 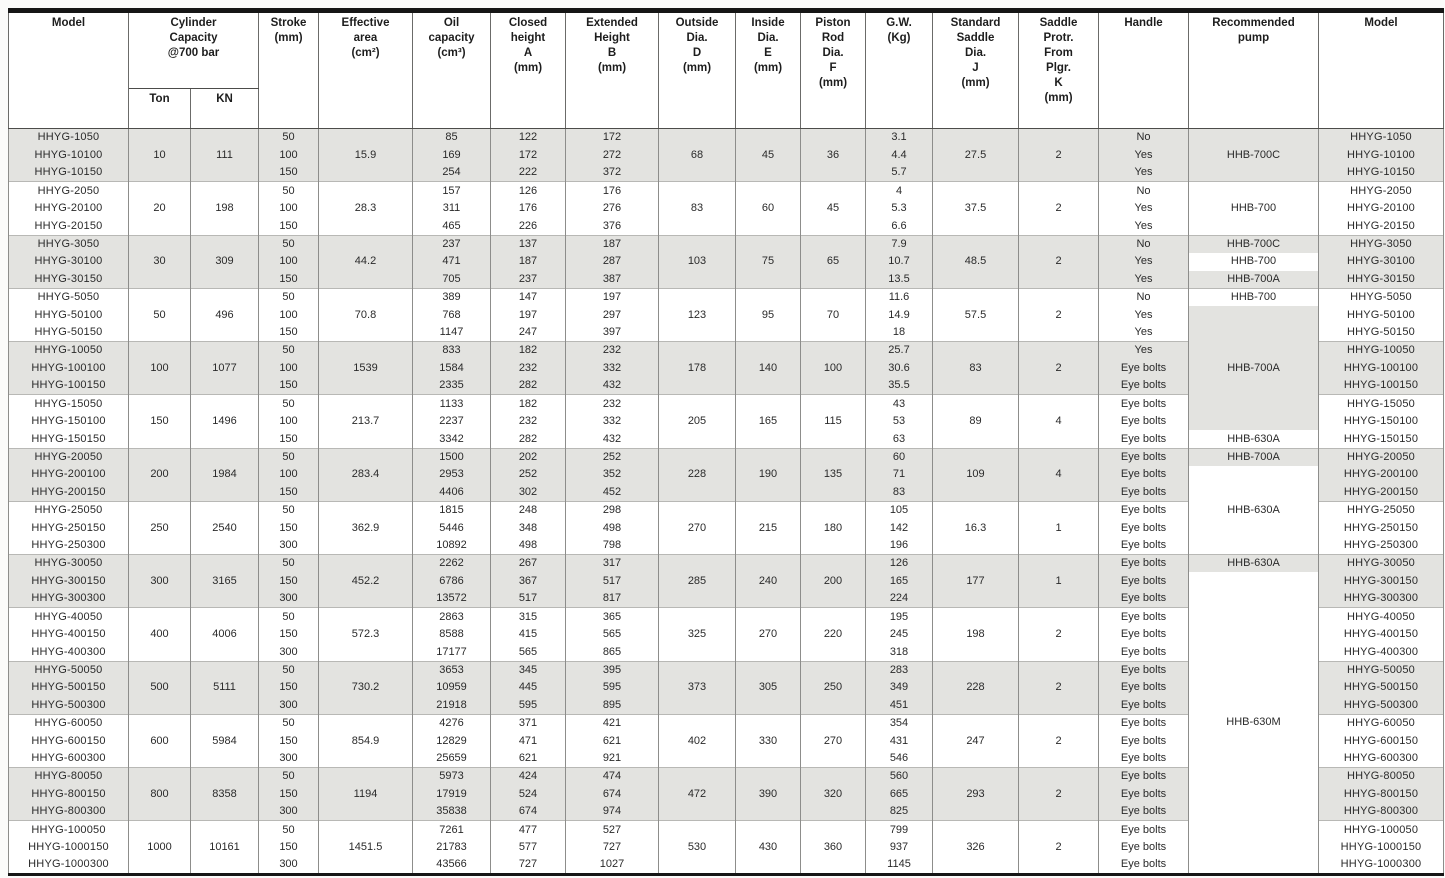 I want to click on cell-model-left: HHYG-500150, so click(x=68, y=687).